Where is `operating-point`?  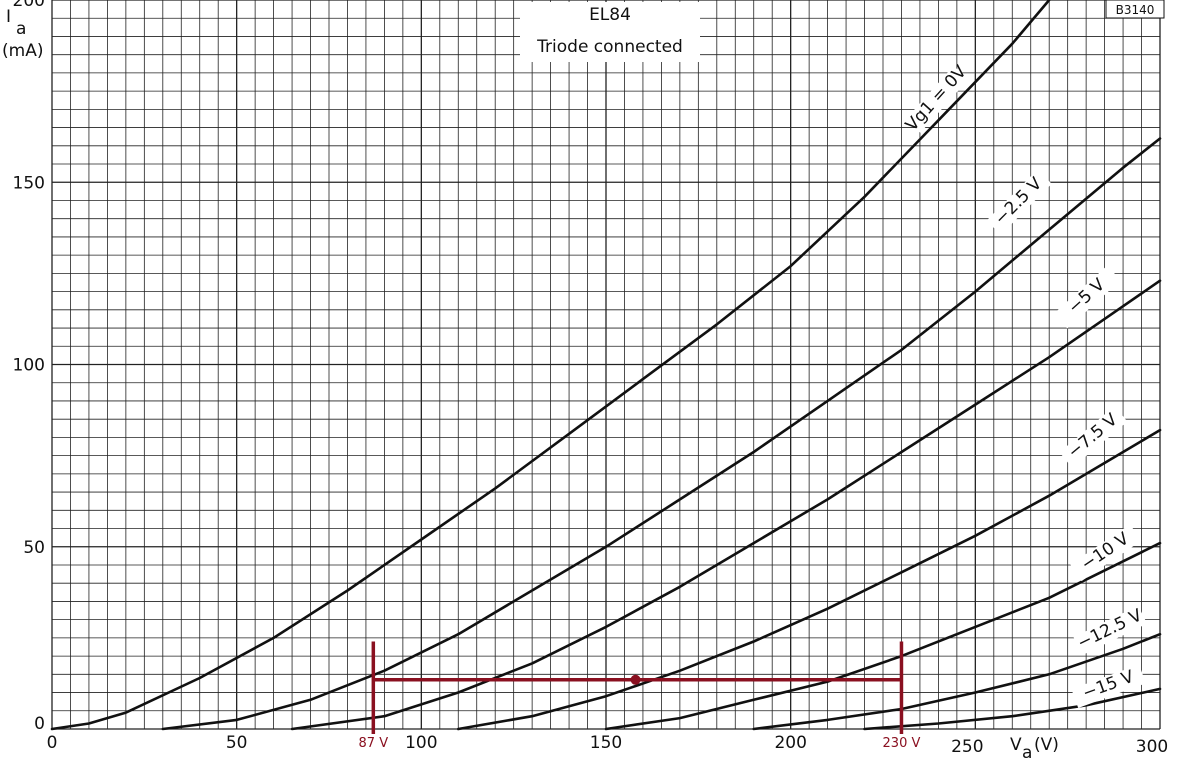
operating-point is located at coordinates (635, 679).